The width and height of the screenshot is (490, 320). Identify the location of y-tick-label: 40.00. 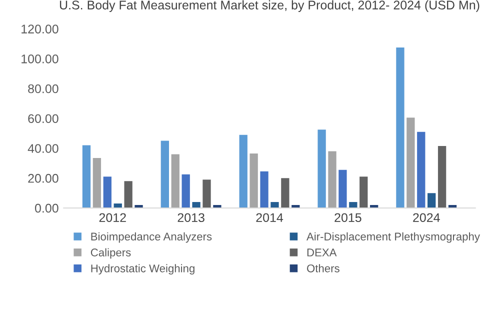
(43, 148).